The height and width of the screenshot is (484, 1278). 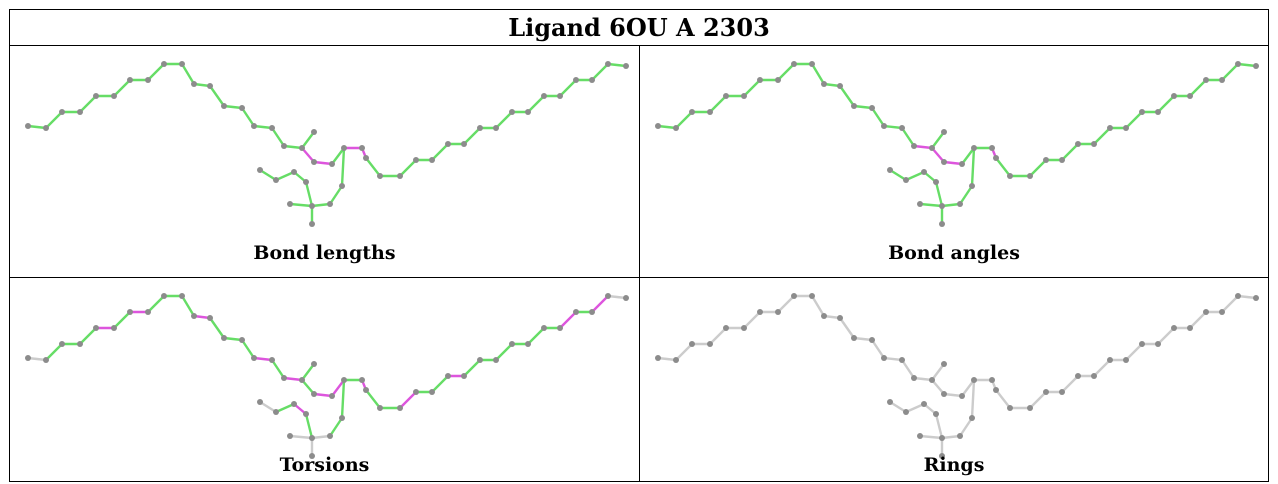 I want to click on panel-caption-bond-angles: Bond angles, so click(x=954, y=253).